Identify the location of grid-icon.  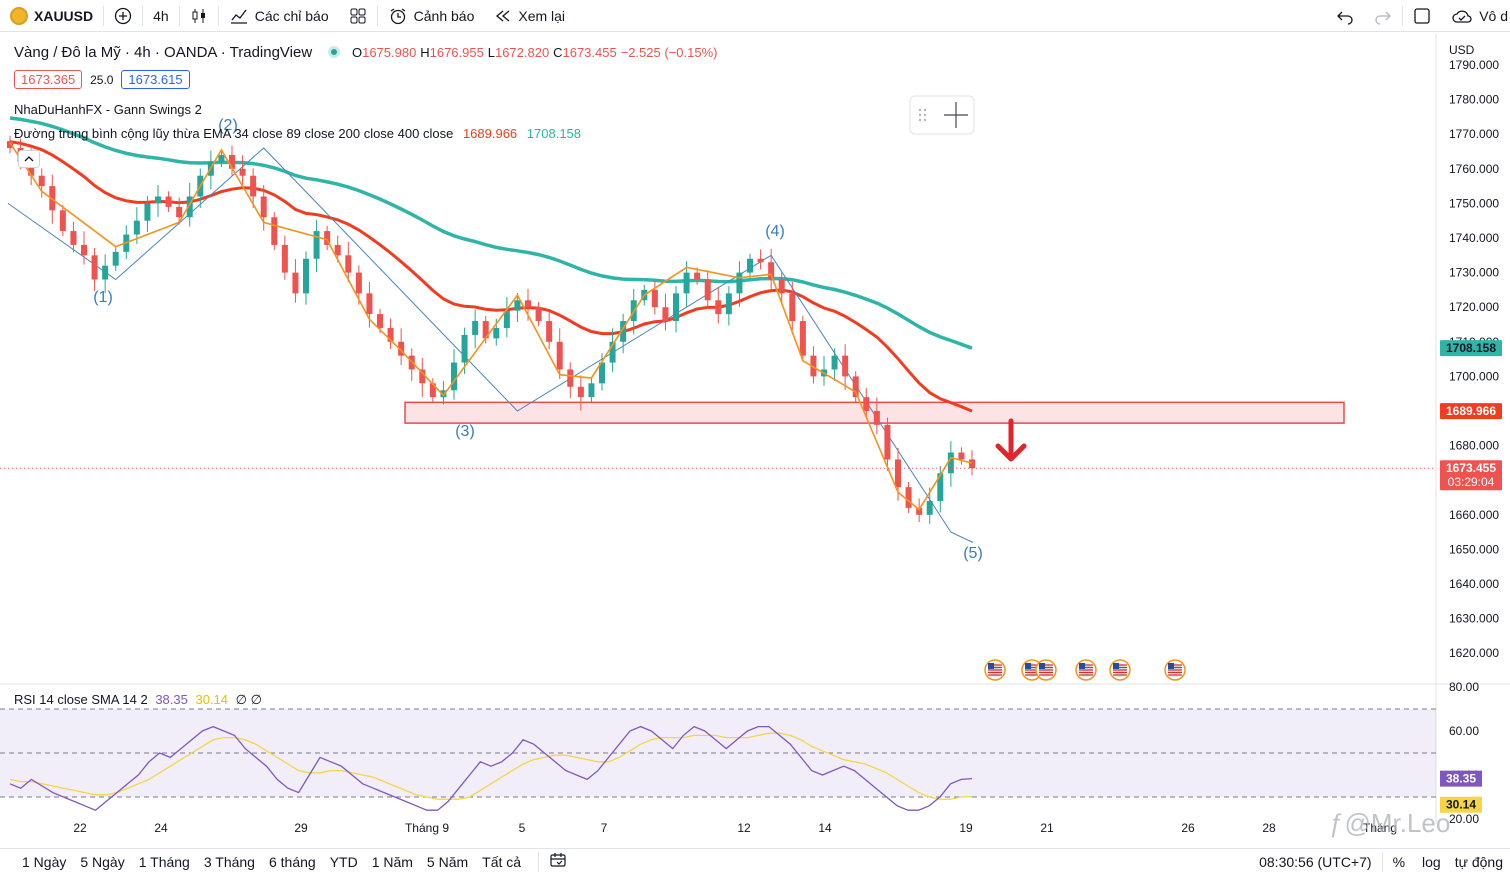
(358, 15).